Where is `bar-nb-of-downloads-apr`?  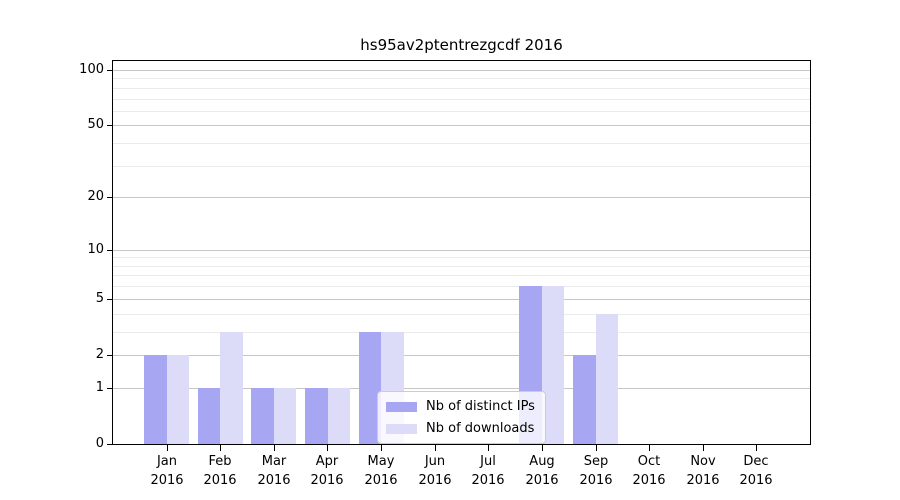
bar-nb-of-downloads-apr is located at coordinates (338, 415).